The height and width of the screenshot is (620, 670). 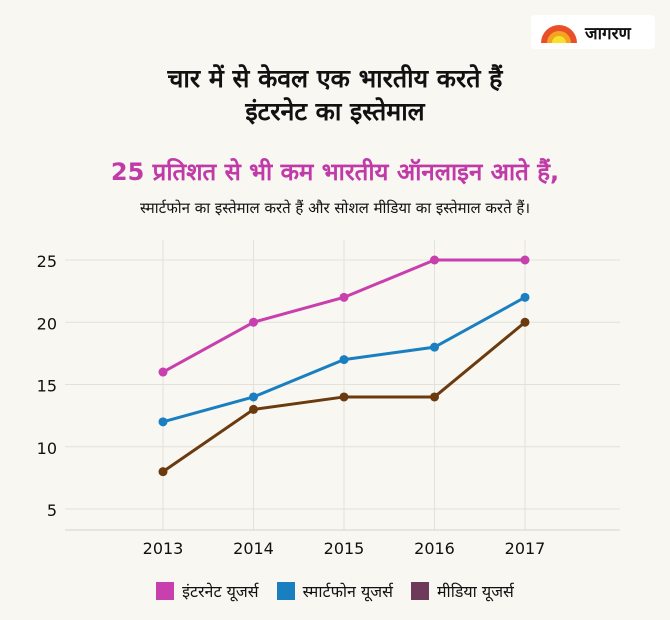 What do you see at coordinates (475, 591) in the screenshot?
I see `legend-label: मीडिया यूजर्स` at bounding box center [475, 591].